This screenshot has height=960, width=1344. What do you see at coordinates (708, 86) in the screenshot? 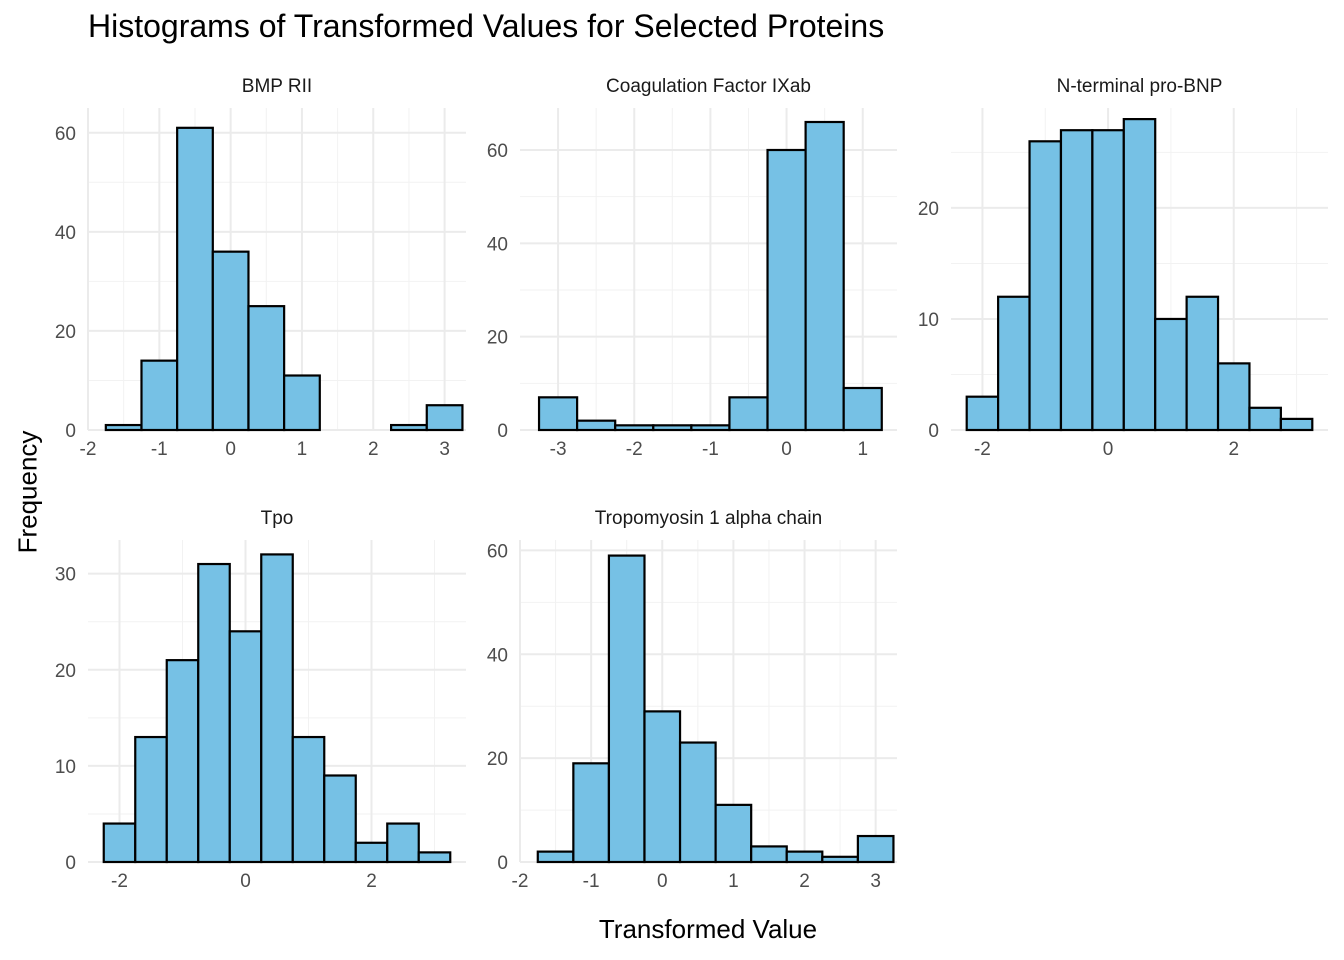
I see `facet-title: Coagulation Factor IXab` at bounding box center [708, 86].